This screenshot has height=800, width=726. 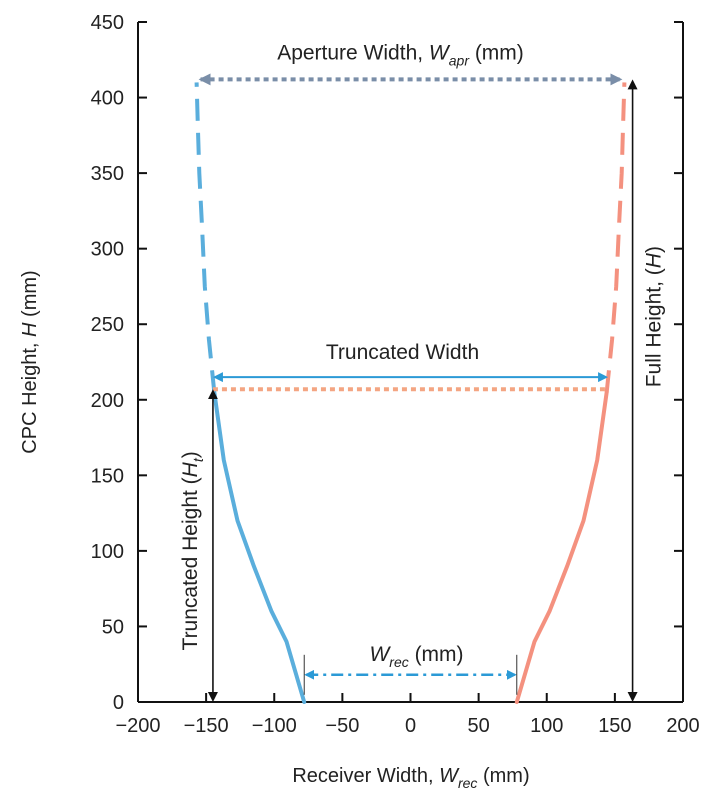 I want to click on x-tick-label: 100, so click(x=546, y=726).